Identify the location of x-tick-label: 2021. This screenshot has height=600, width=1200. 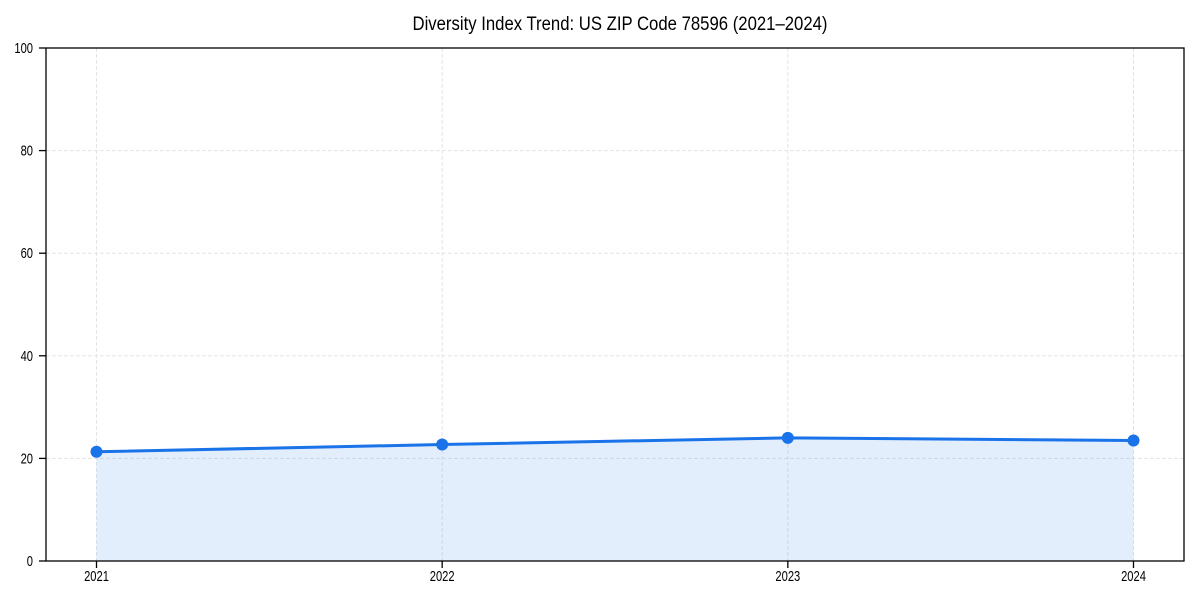
(96, 576).